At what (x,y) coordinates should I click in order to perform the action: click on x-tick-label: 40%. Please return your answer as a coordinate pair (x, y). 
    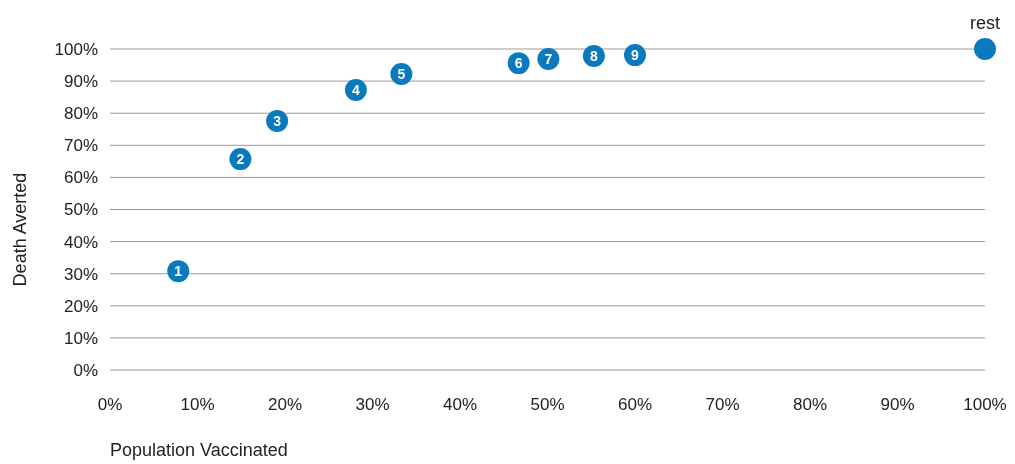
    Looking at the image, I should click on (460, 404).